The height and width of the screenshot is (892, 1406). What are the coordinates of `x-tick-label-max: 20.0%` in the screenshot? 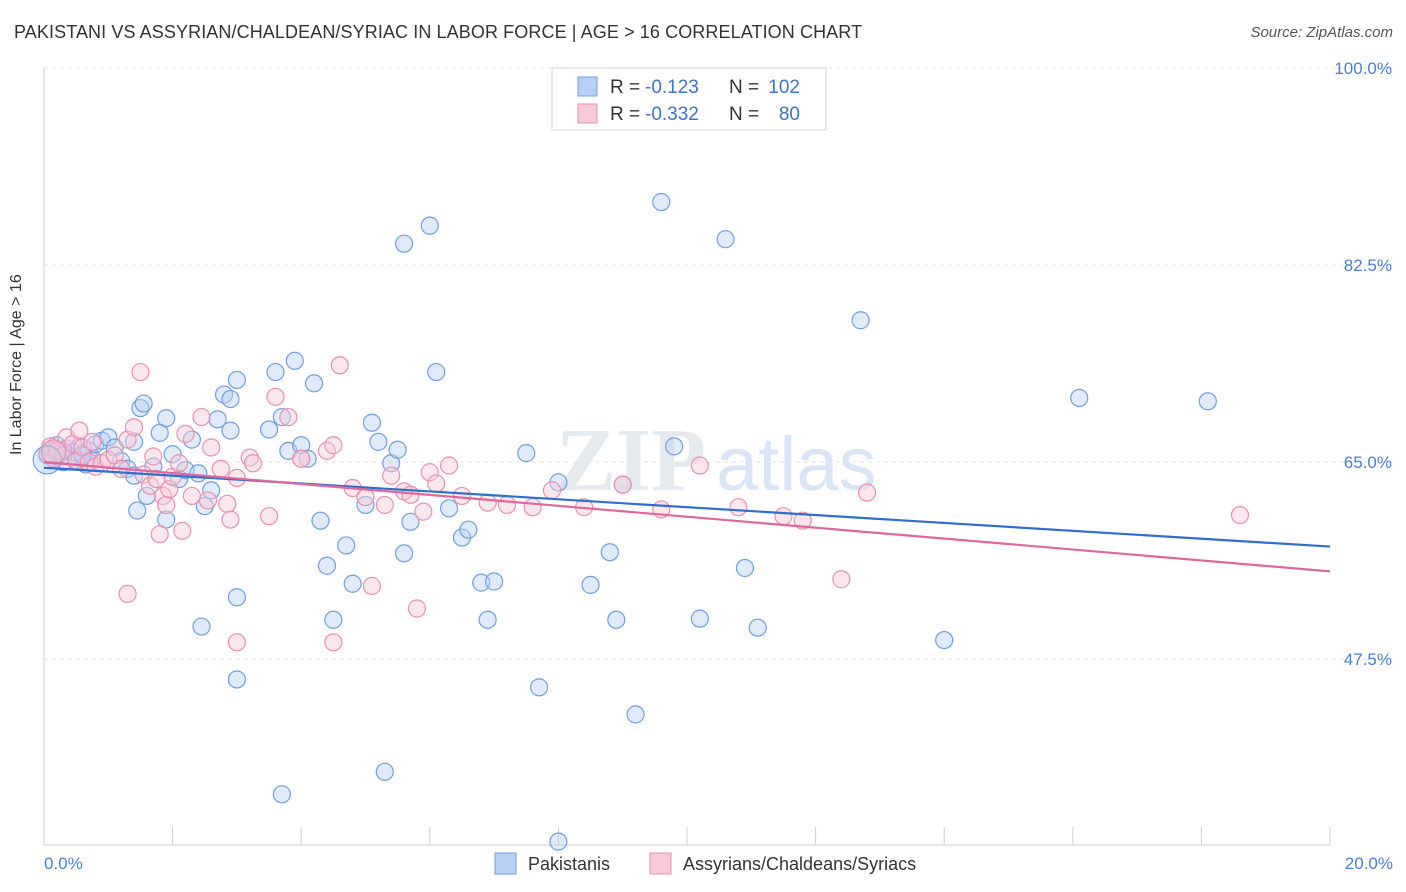 It's located at (1369, 863).